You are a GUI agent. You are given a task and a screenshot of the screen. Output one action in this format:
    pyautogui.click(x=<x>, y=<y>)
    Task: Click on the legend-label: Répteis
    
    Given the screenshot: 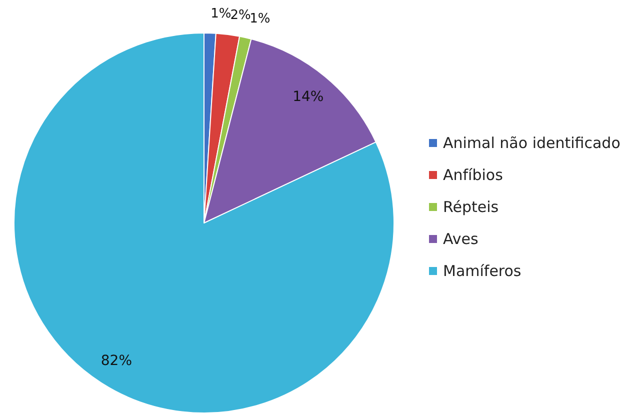 What is the action you would take?
    pyautogui.click(x=471, y=207)
    